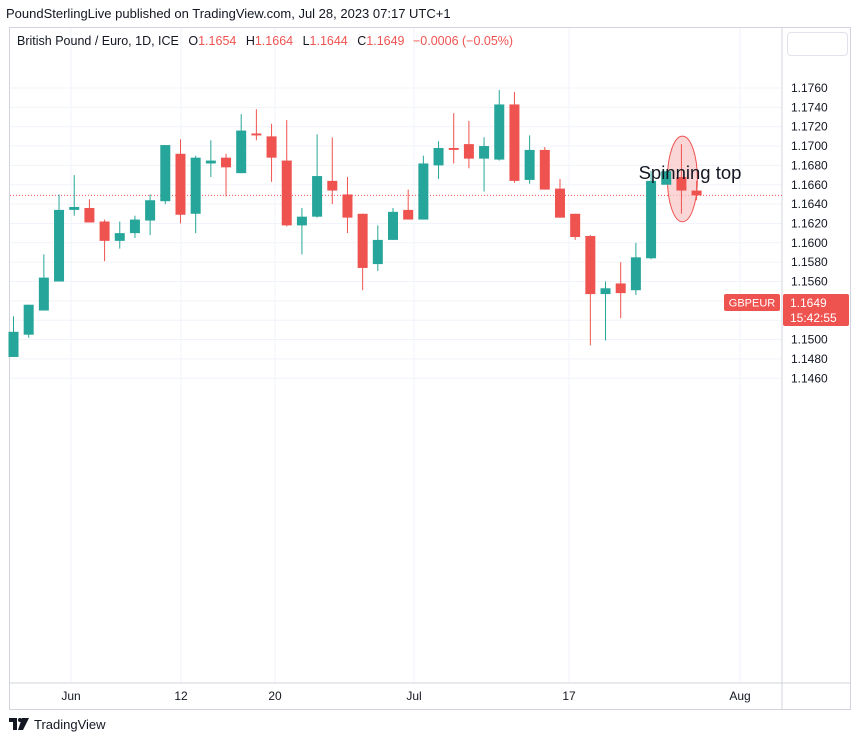 The height and width of the screenshot is (744, 863). Describe the element at coordinates (786, 310) in the screenshot. I see `price-tag: GBPEUR 1.1649 15:42:55` at that location.